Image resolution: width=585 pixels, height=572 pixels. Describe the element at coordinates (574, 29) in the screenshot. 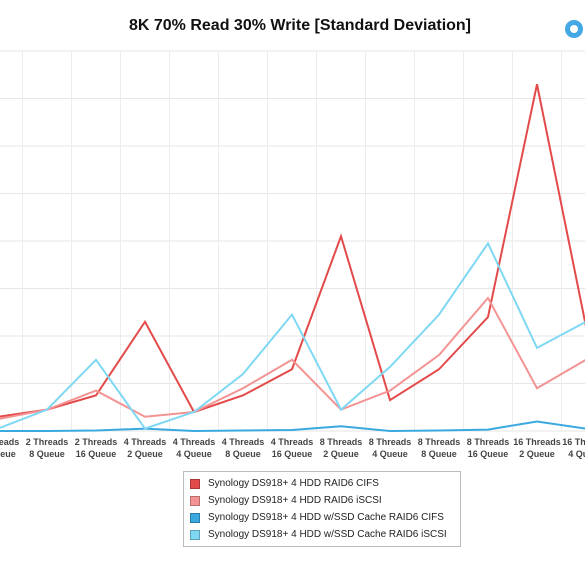

I see `settings-circle-icon` at that location.